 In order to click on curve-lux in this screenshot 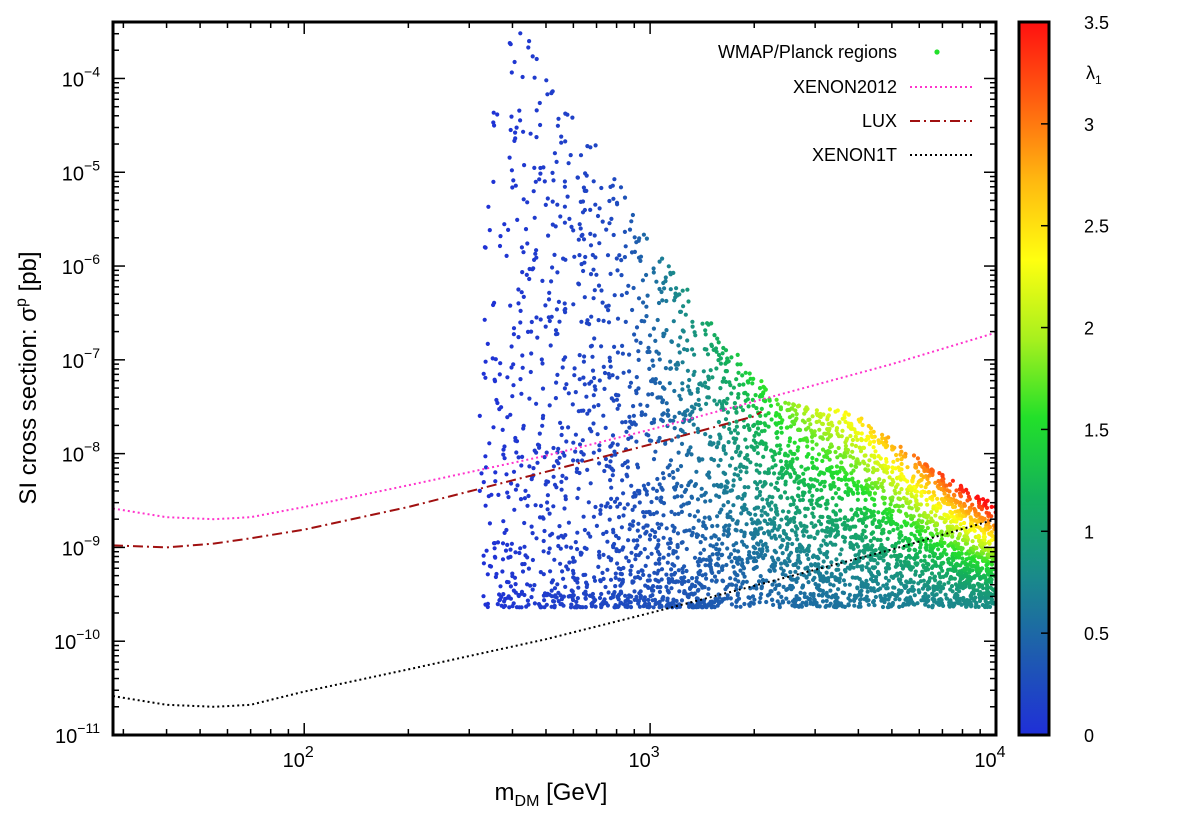, I will do `click(438, 479)`.